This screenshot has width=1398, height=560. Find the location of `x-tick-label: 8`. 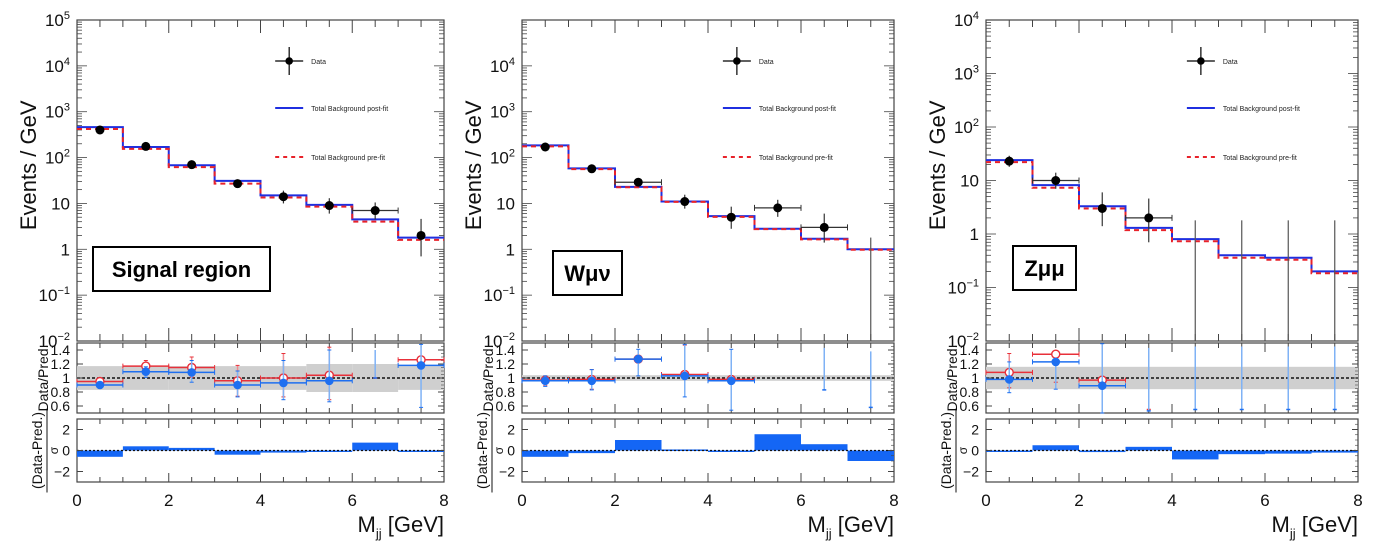

x-tick-label: 8 is located at coordinates (893, 500).